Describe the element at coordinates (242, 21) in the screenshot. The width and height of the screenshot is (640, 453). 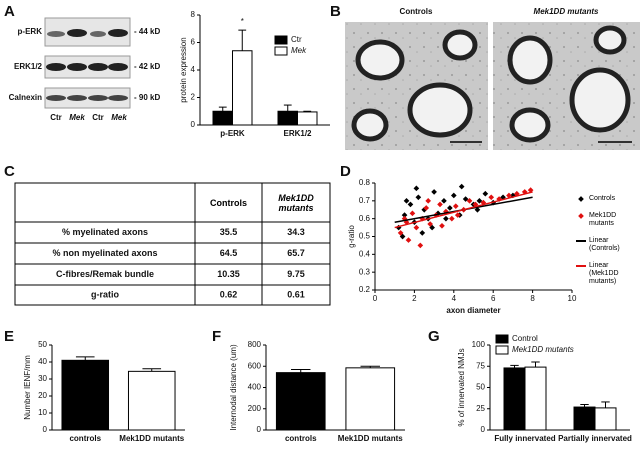
I see `annotation: *` at that location.